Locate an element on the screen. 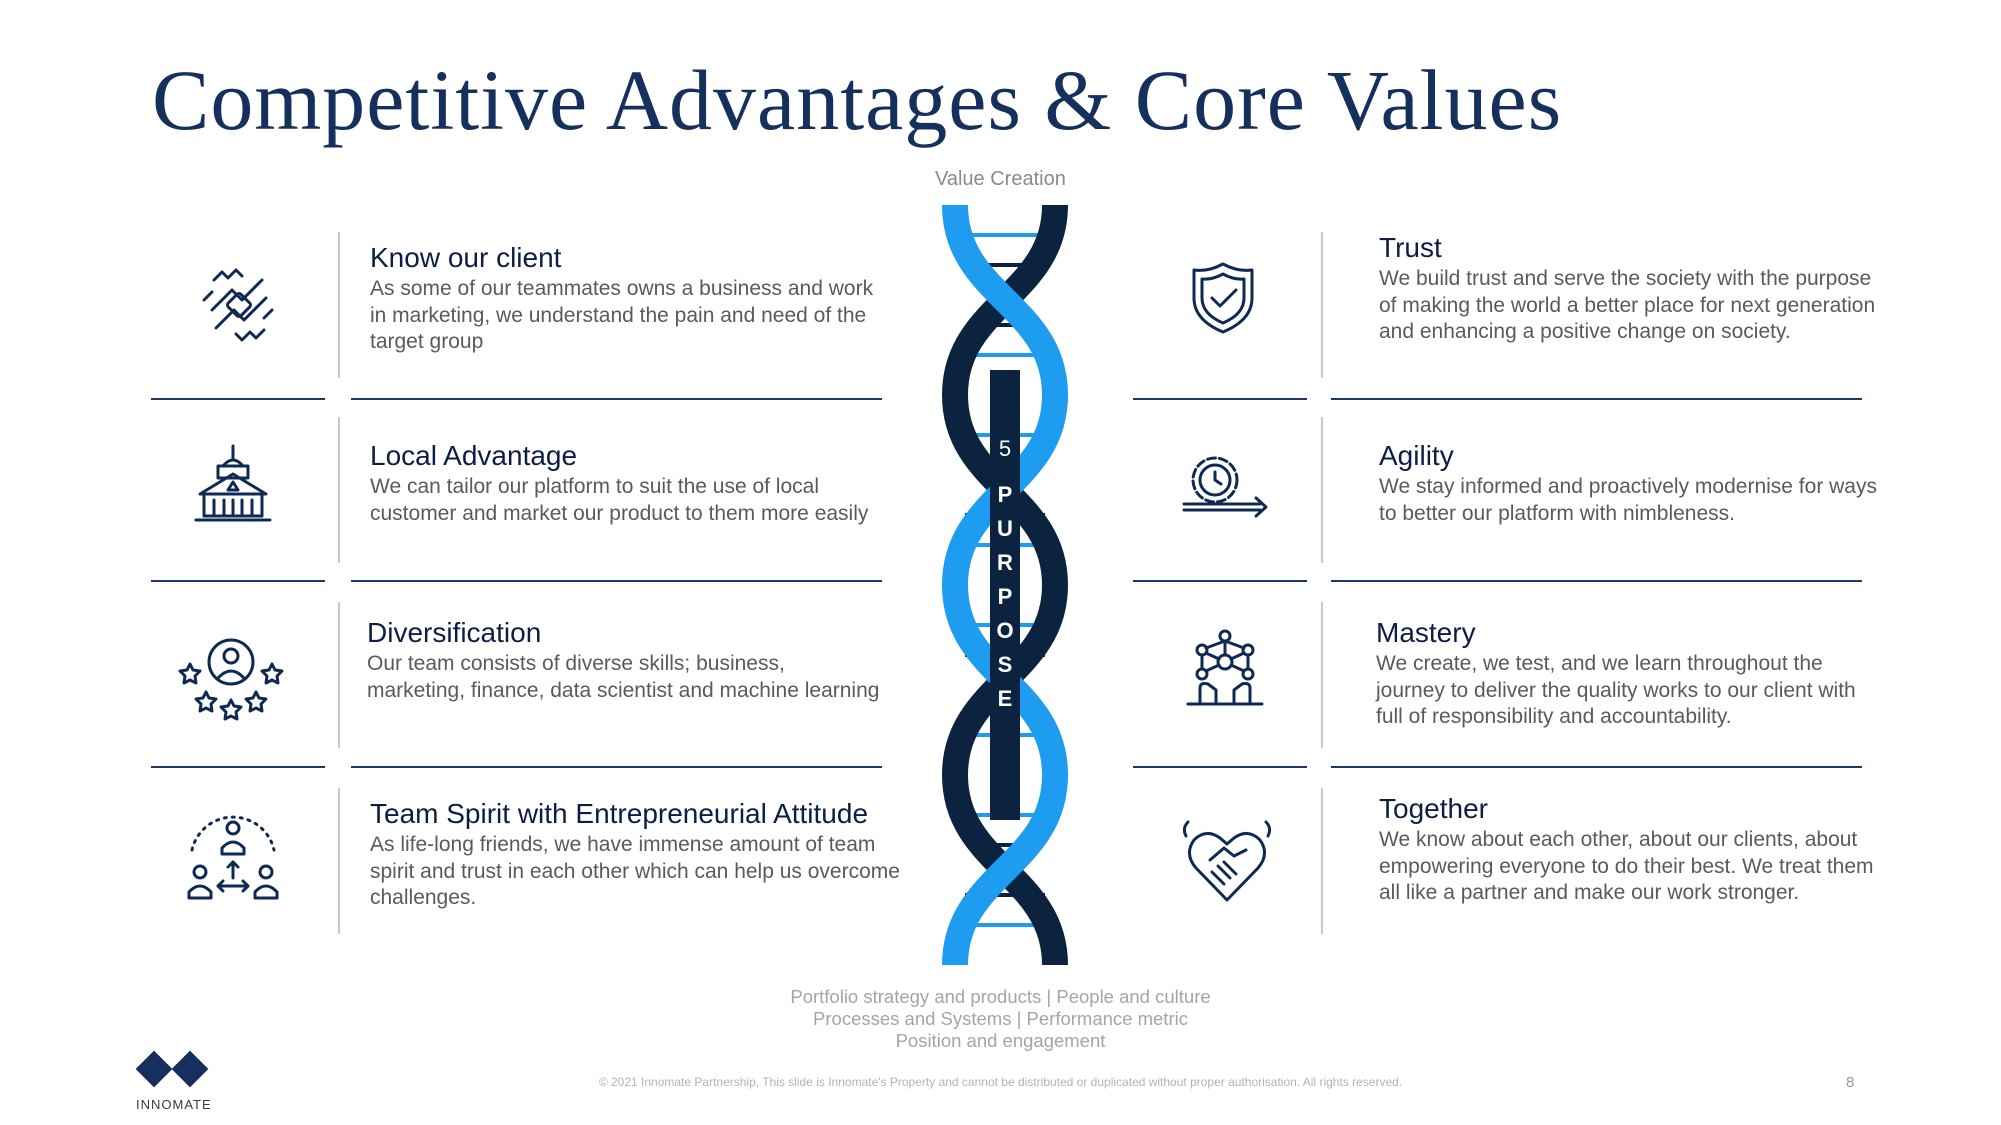  dna-helix-graphic is located at coordinates (1005, 590).